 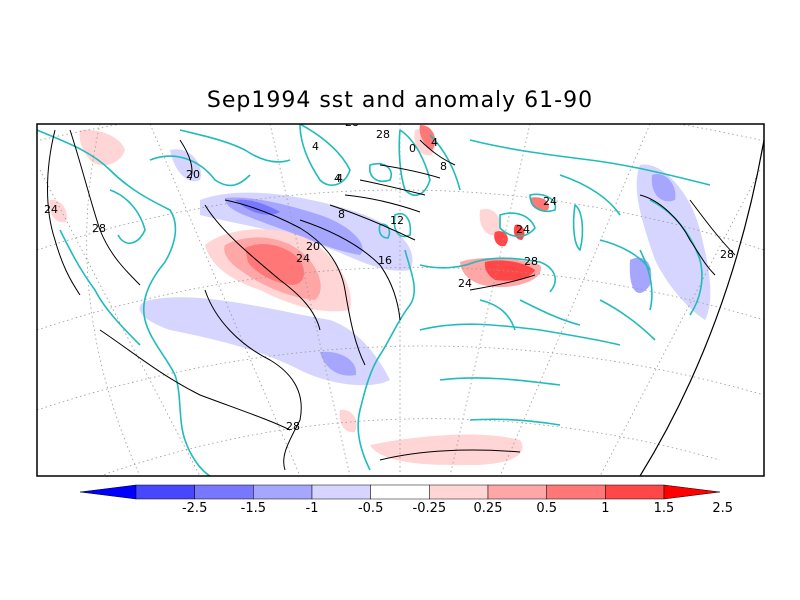 What do you see at coordinates (253, 508) in the screenshot?
I see `colorbar-label: -1.5` at bounding box center [253, 508].